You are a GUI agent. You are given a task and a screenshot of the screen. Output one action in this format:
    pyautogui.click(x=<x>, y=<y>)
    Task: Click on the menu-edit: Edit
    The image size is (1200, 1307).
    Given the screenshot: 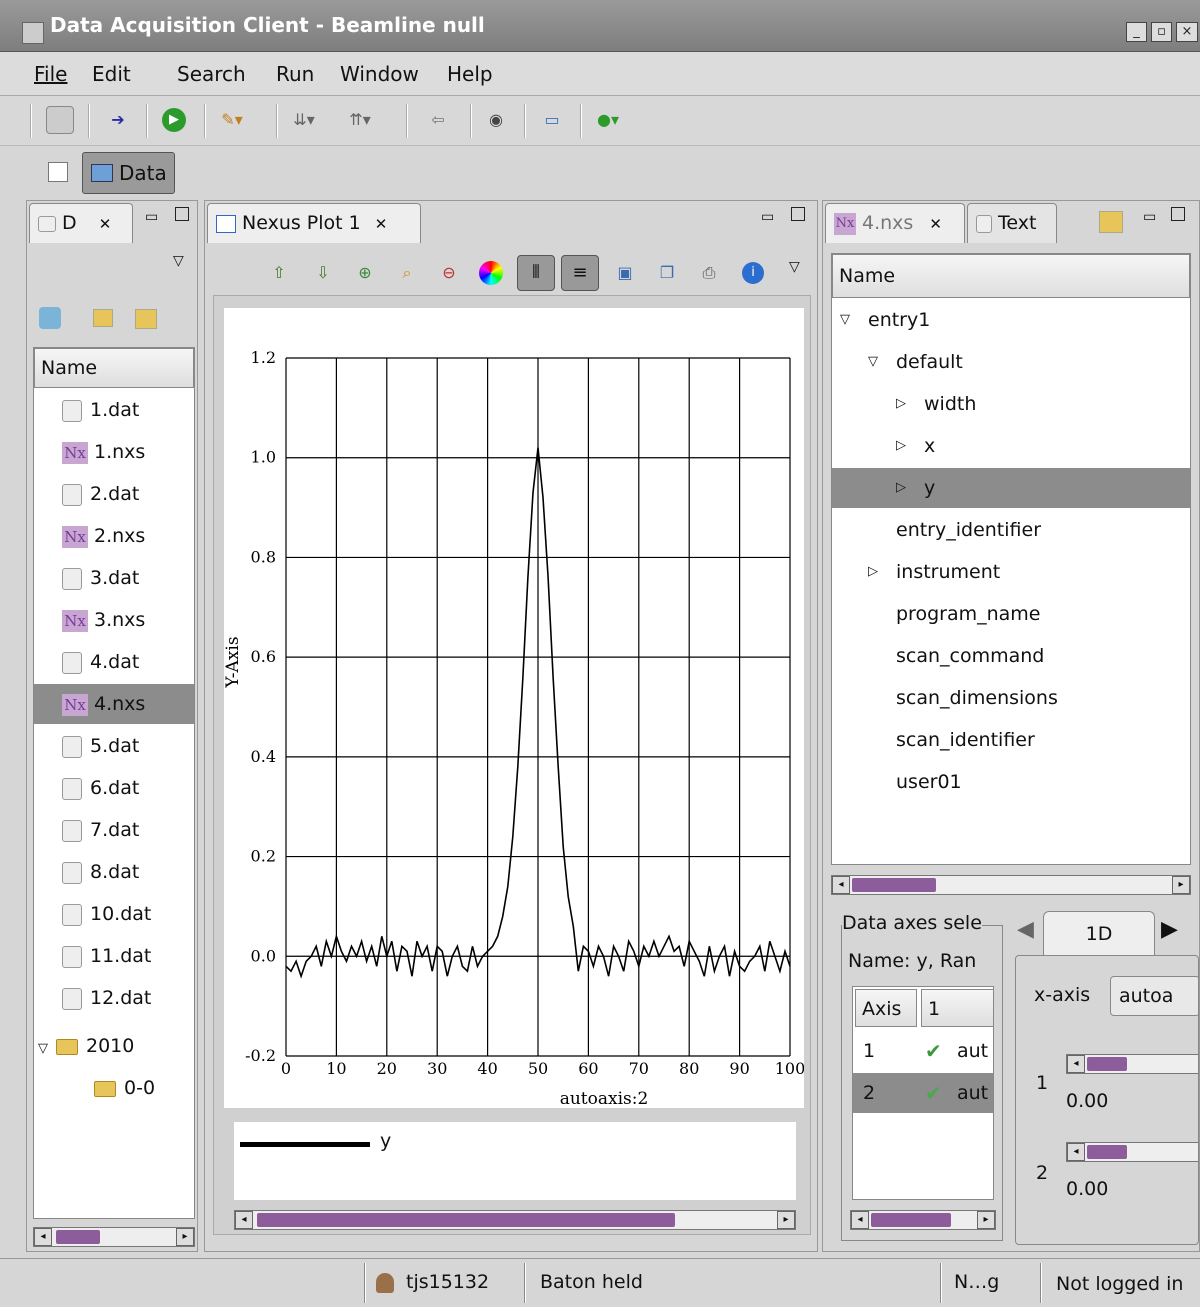 What is the action you would take?
    pyautogui.click(x=111, y=74)
    